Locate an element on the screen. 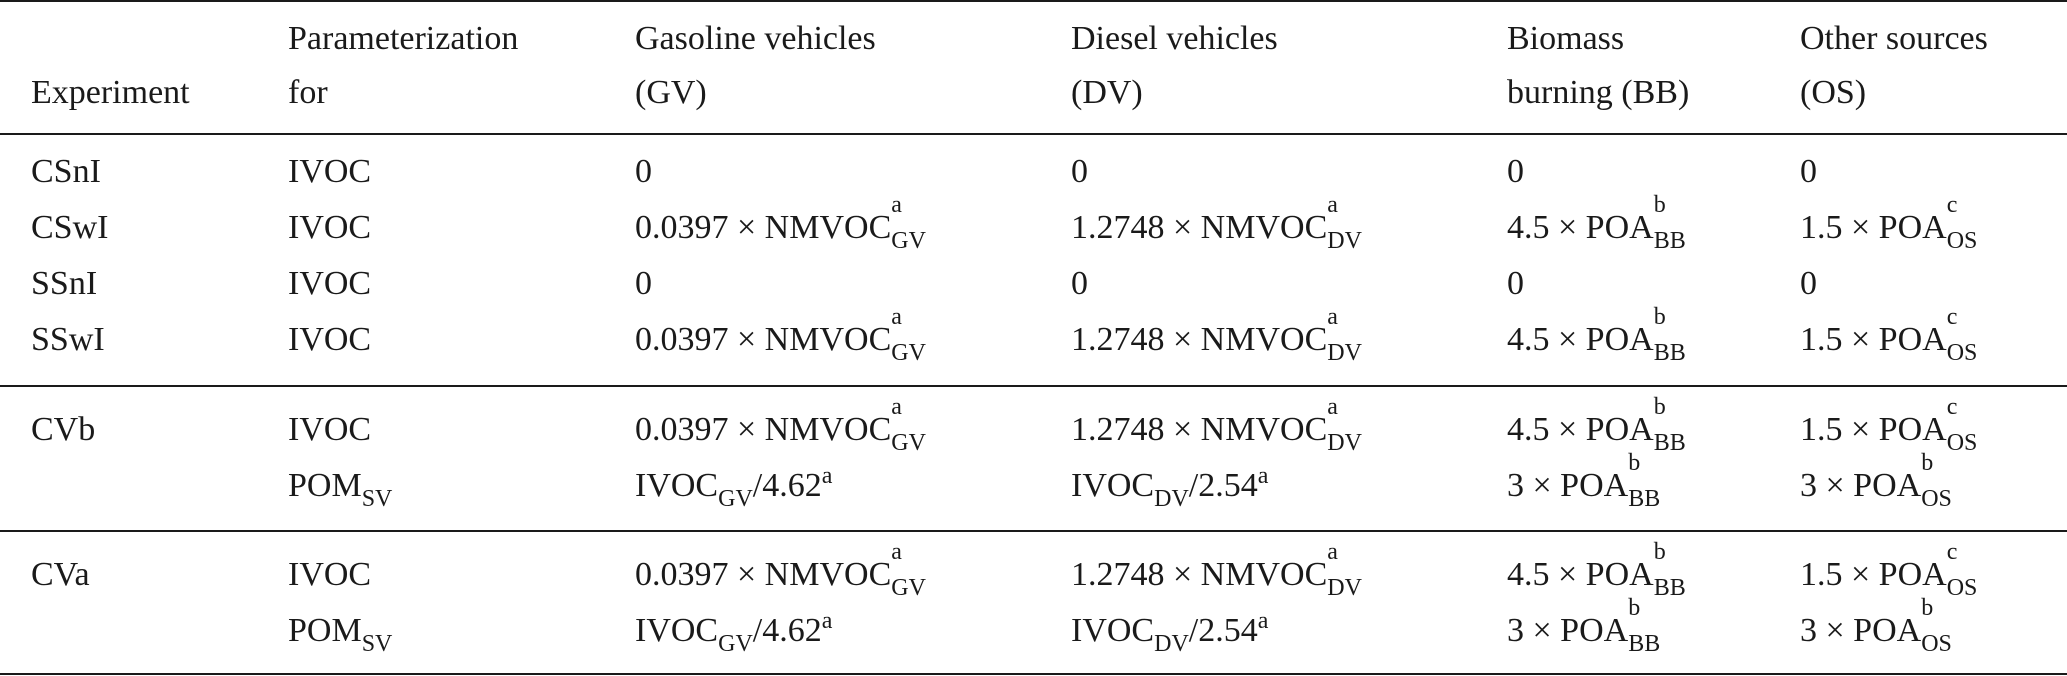  header-param-line1: Parameterization is located at coordinates (403, 38).